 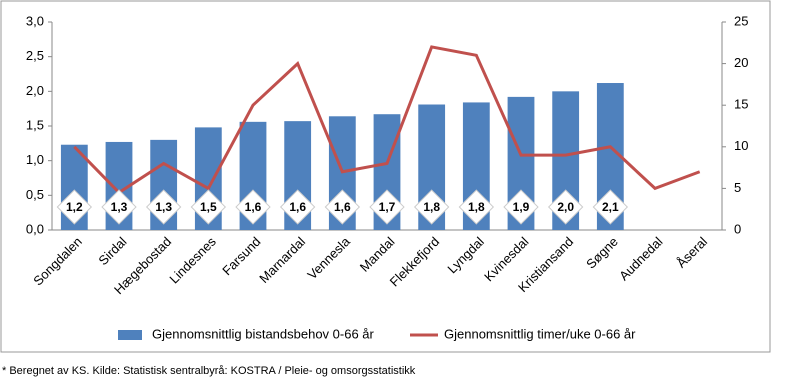 I want to click on y-tick-label: 3,0, so click(x=35, y=20).